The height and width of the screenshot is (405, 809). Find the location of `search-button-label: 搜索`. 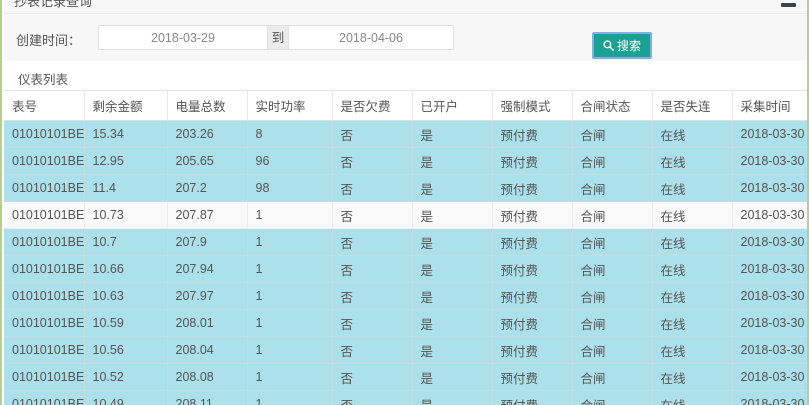

search-button-label: 搜索 is located at coordinates (628, 46).